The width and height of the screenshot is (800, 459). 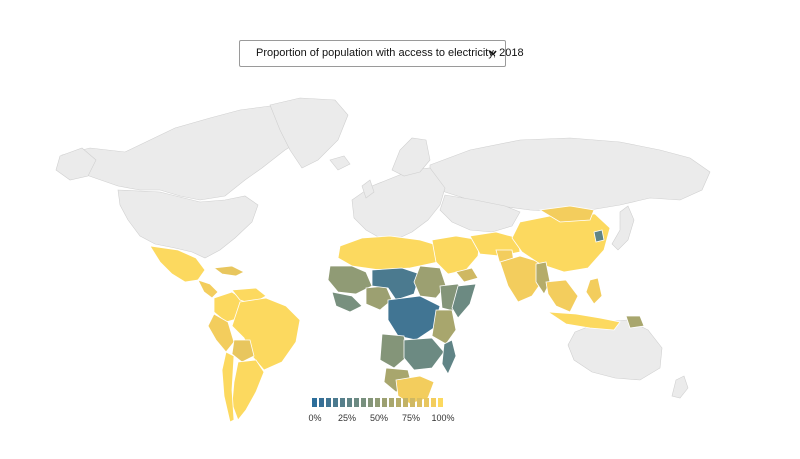 What do you see at coordinates (309, 133) in the screenshot?
I see `country-greenland` at bounding box center [309, 133].